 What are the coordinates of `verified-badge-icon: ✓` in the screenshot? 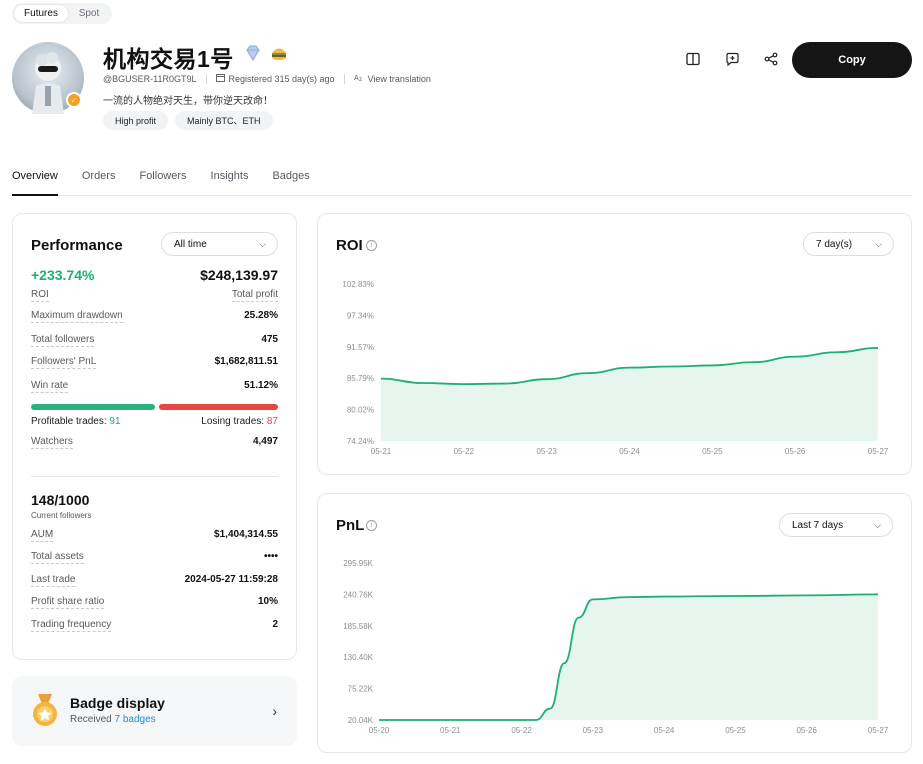 It's located at (74, 100).